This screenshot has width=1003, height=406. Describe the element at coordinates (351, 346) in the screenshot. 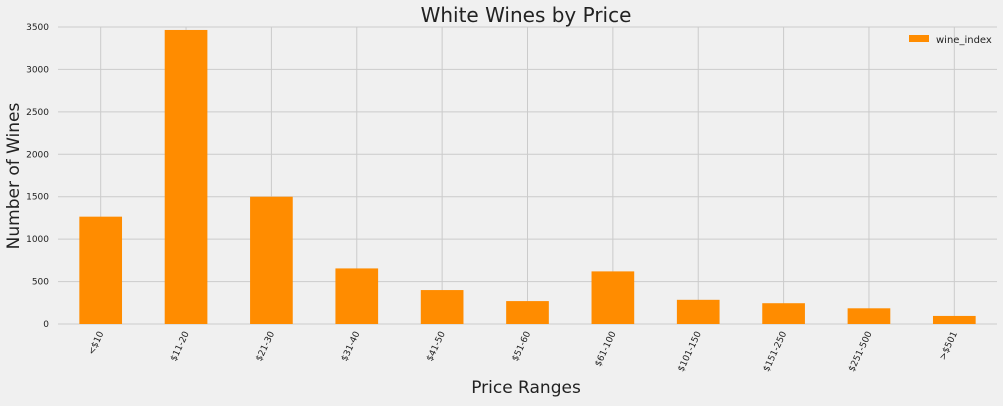

I see `x-tick-label: $31-40` at that location.